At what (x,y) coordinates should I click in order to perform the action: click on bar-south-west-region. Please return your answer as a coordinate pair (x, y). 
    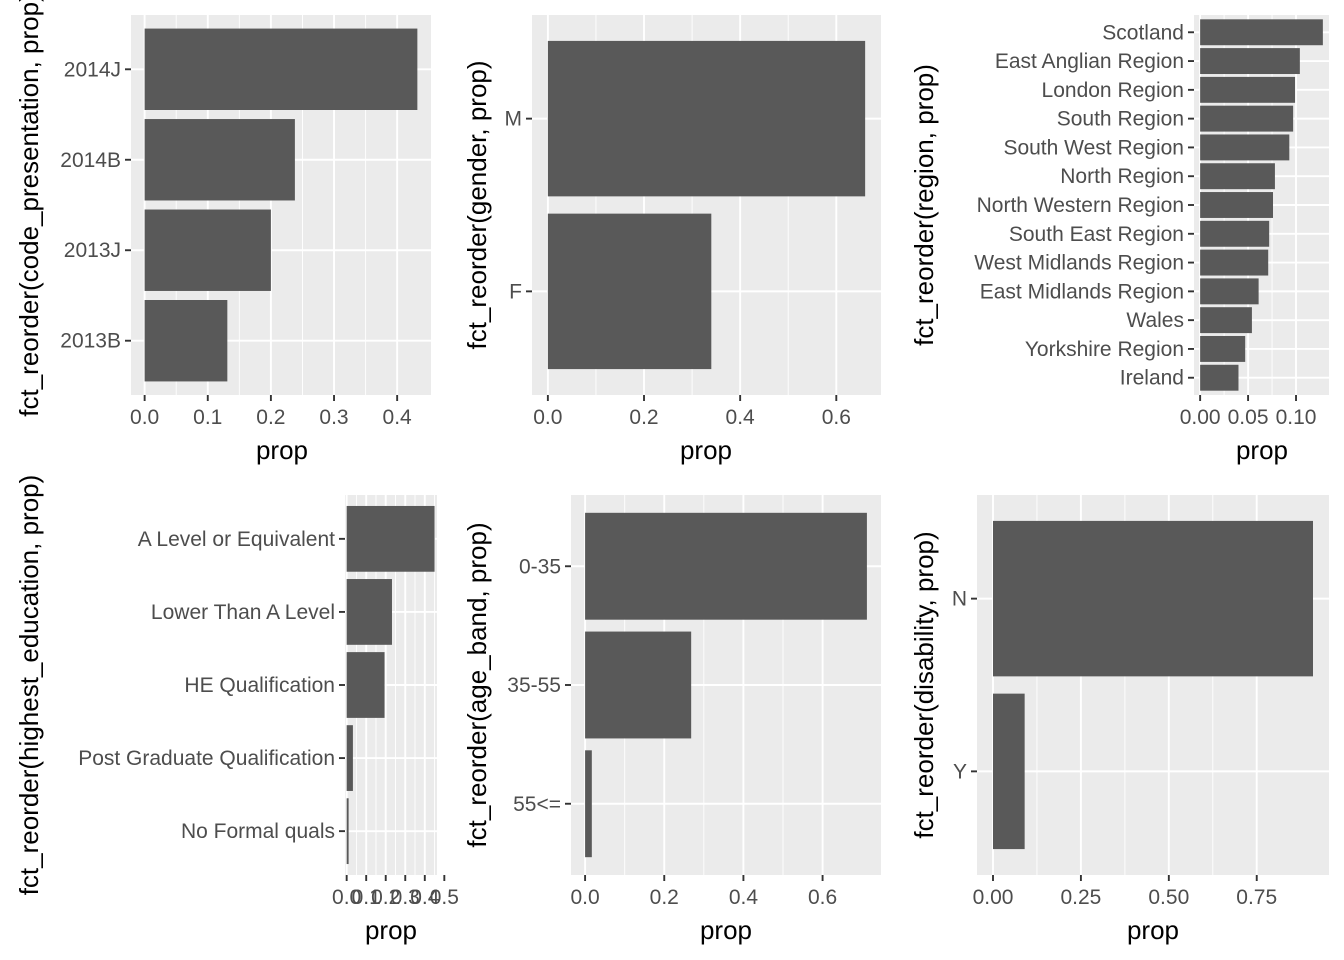
    Looking at the image, I should click on (1245, 147).